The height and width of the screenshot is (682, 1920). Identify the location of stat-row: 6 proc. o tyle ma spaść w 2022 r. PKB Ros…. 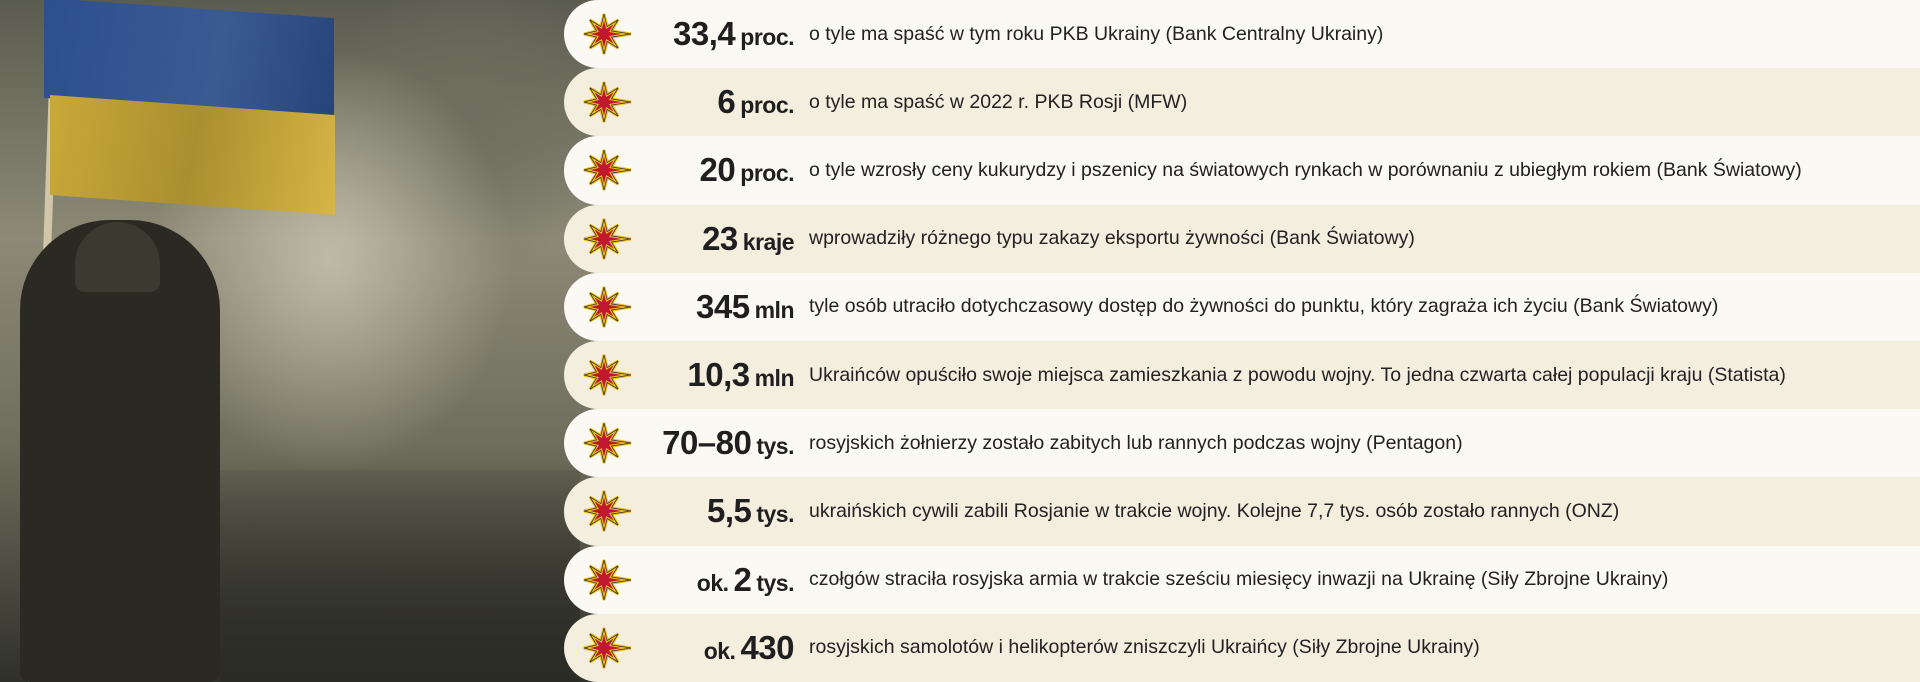
(1242, 102).